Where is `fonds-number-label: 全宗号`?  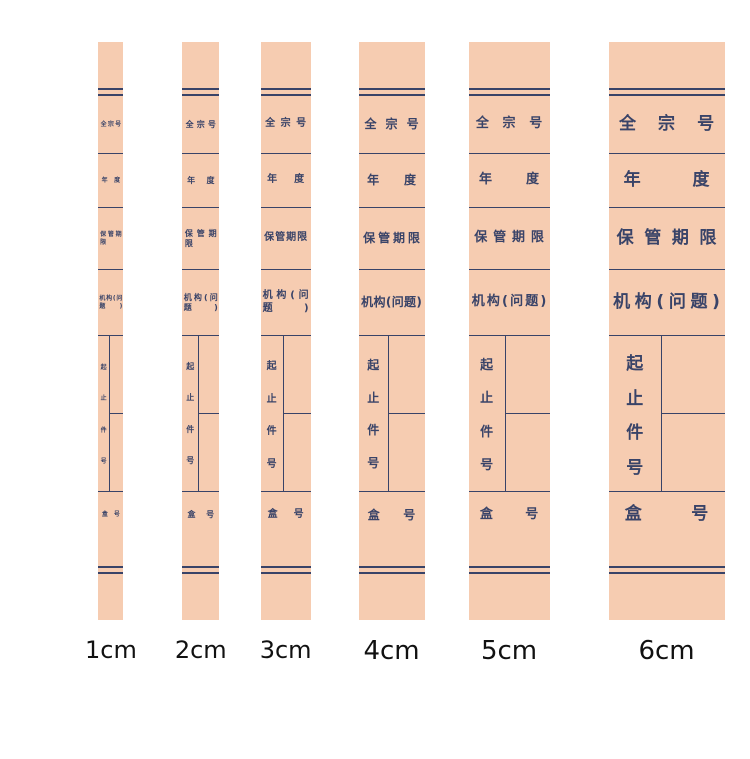 fonds-number-label: 全宗号 is located at coordinates (200, 124).